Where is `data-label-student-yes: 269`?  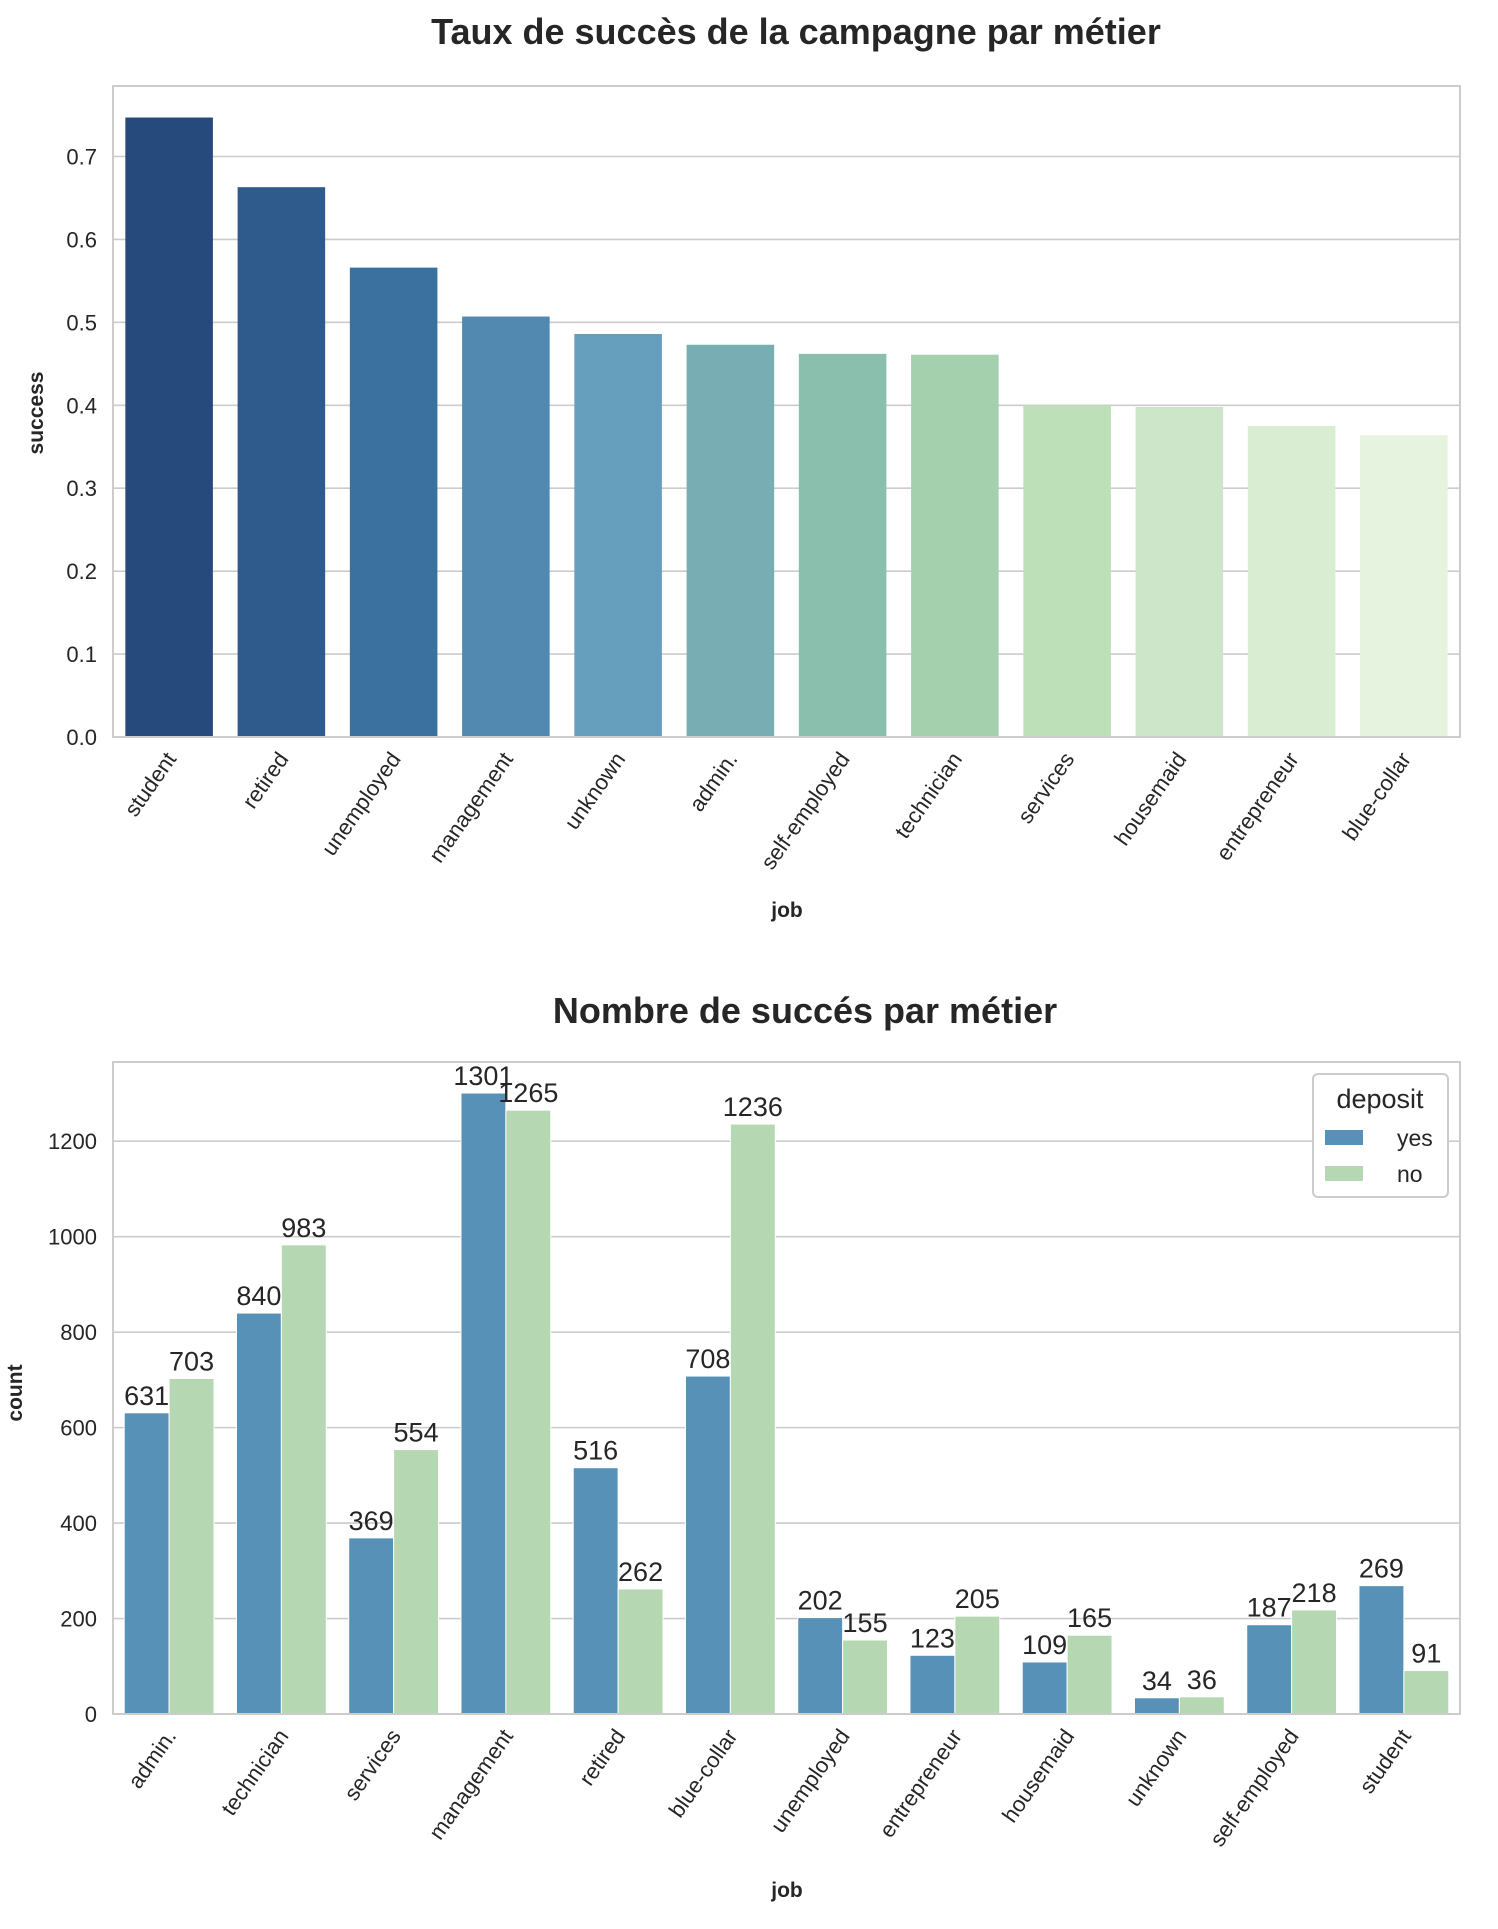
data-label-student-yes: 269 is located at coordinates (1381, 1569).